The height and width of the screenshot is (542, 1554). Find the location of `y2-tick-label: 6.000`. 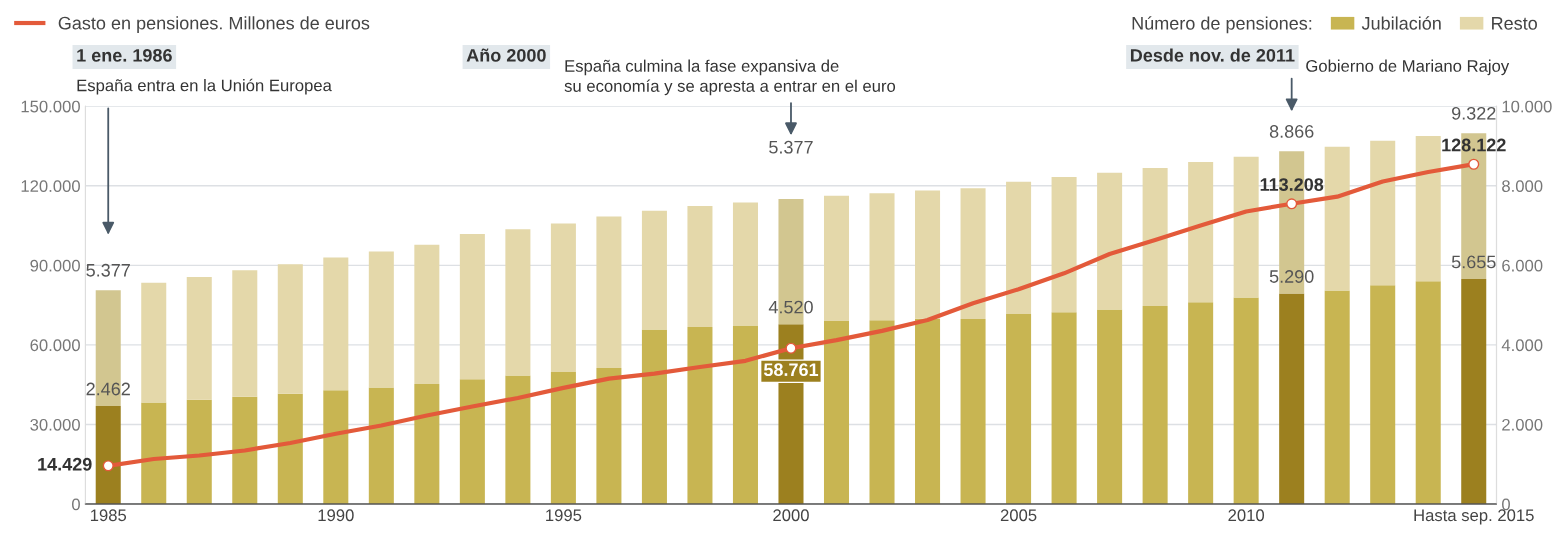

y2-tick-label: 6.000 is located at coordinates (1522, 265).